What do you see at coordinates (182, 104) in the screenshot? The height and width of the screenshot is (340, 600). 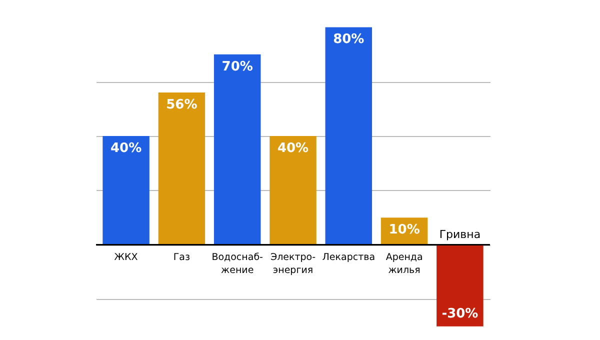 I see `data-label: 56%` at bounding box center [182, 104].